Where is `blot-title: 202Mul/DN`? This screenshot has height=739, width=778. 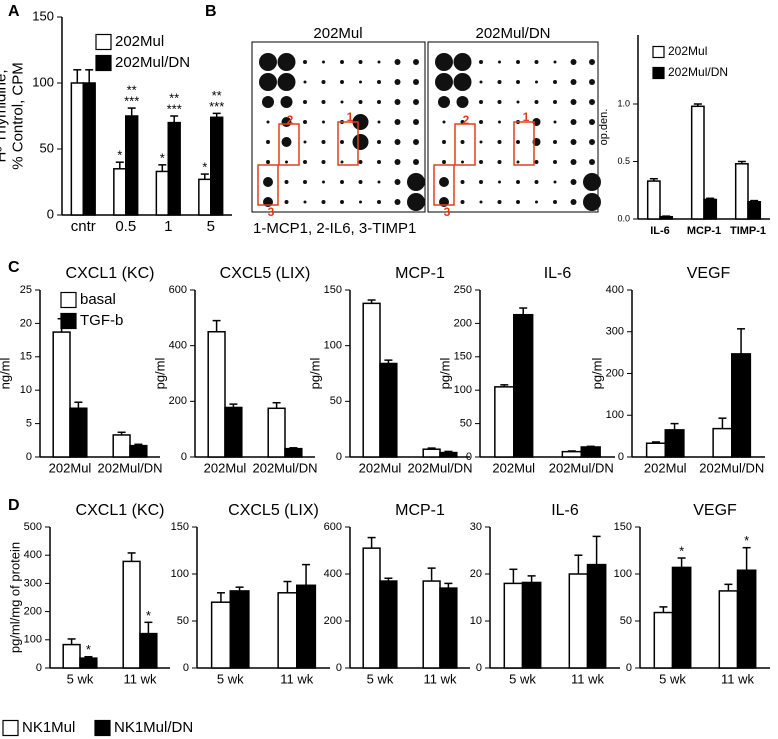 blot-title: 202Mul/DN is located at coordinates (512, 33).